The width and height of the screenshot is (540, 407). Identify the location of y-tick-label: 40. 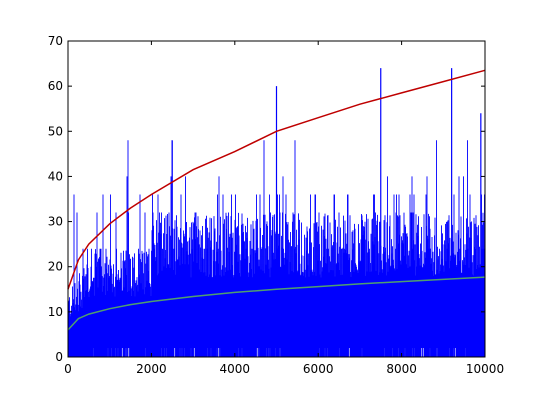
(55, 176).